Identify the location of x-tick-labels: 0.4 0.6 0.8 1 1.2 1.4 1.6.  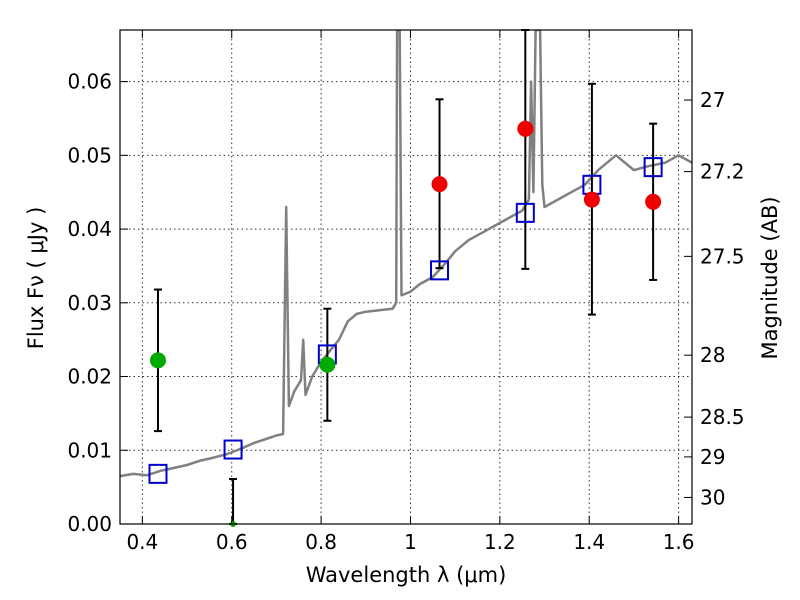
(410, 542).